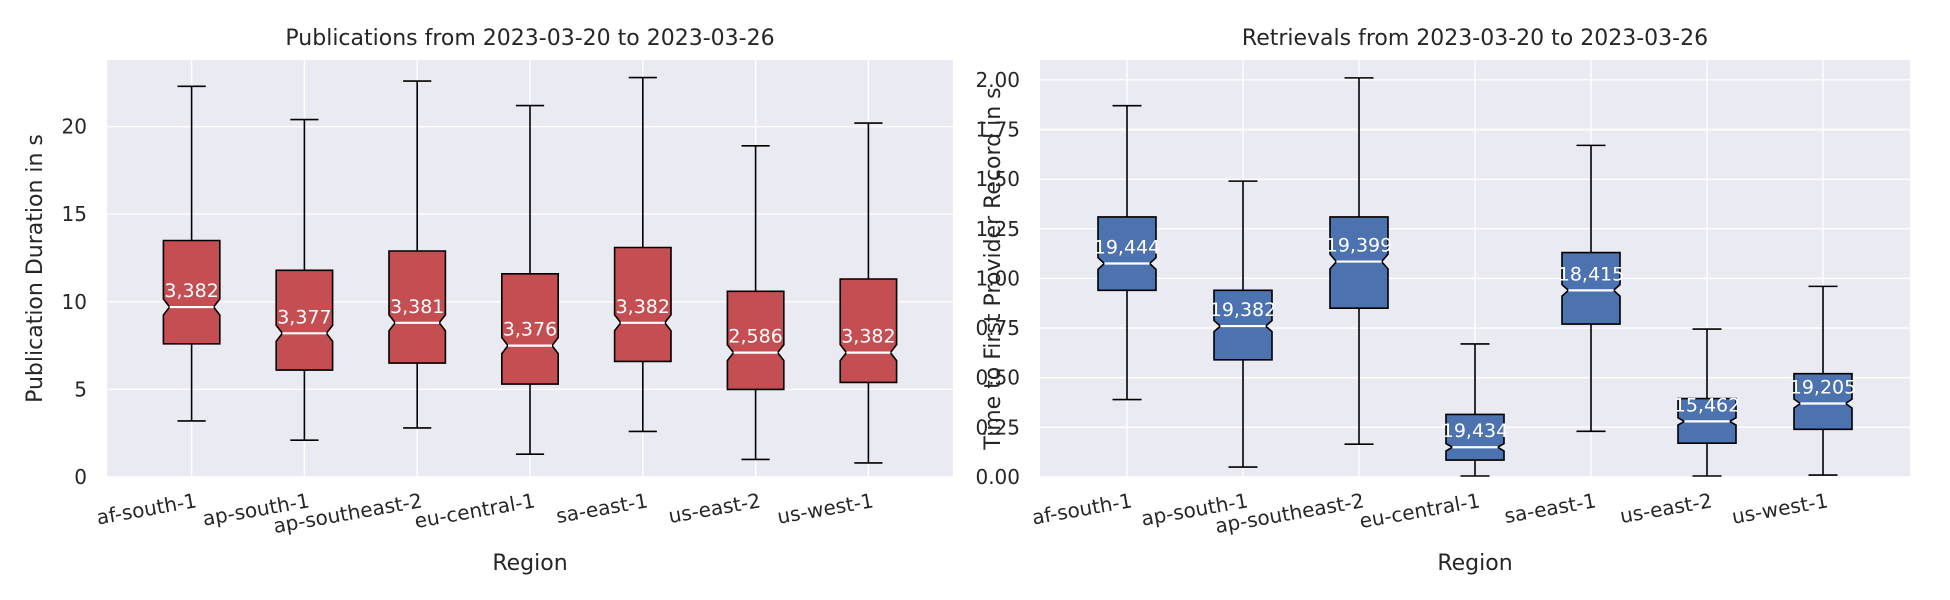 The width and height of the screenshot is (1950, 600). What do you see at coordinates (80, 477) in the screenshot?
I see `y-tick-label: 0` at bounding box center [80, 477].